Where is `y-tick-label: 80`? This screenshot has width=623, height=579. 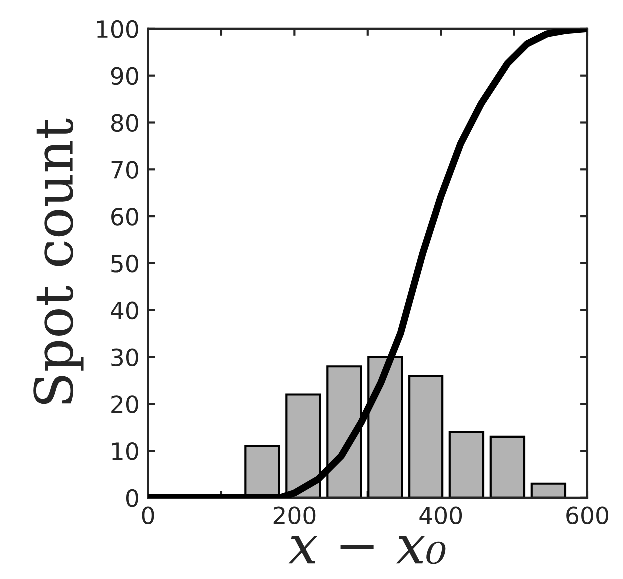 y-tick-label: 80 is located at coordinates (124, 123).